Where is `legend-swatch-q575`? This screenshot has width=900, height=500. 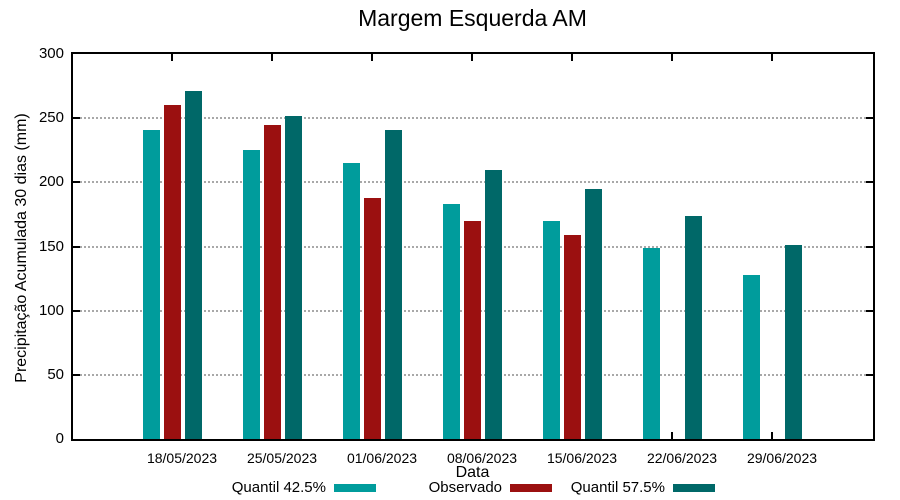 legend-swatch-q575 is located at coordinates (694, 488).